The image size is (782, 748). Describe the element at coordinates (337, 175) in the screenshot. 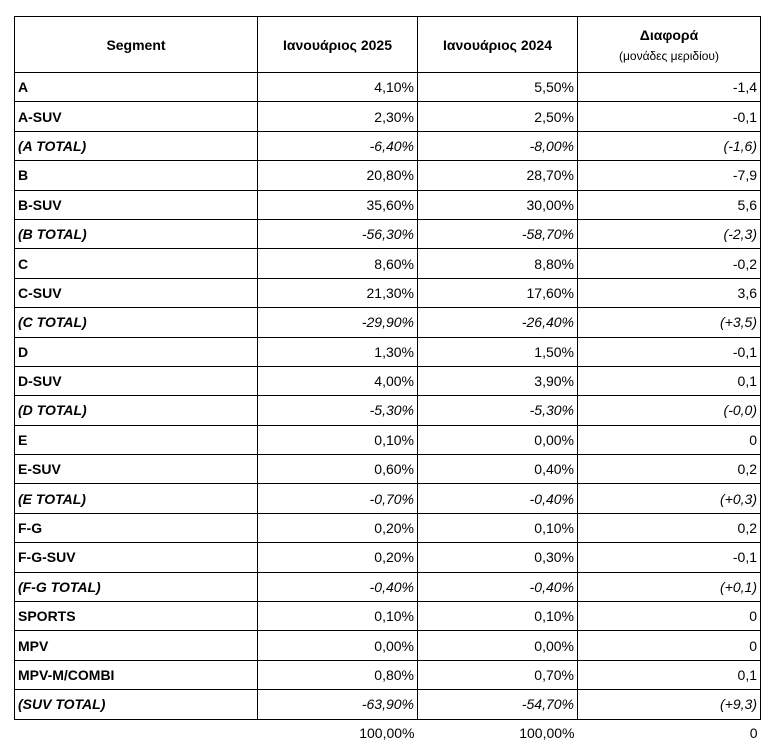

I see `value-cell: 20,80%` at that location.